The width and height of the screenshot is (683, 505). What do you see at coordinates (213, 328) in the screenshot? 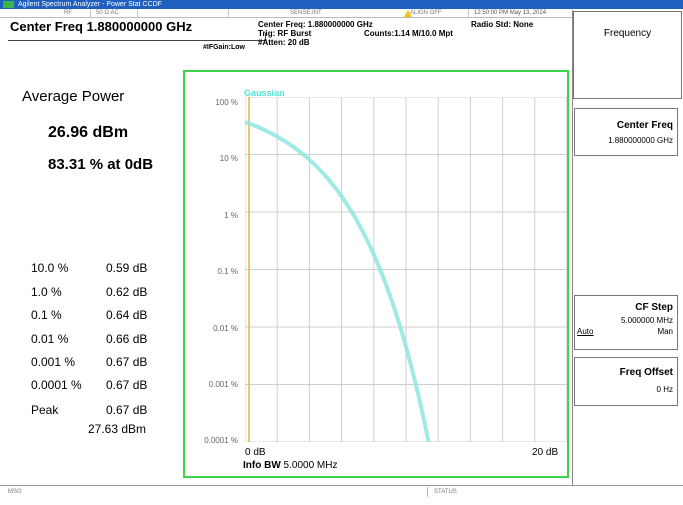
I see `y-axis-label: 0.01 %` at bounding box center [213, 328].